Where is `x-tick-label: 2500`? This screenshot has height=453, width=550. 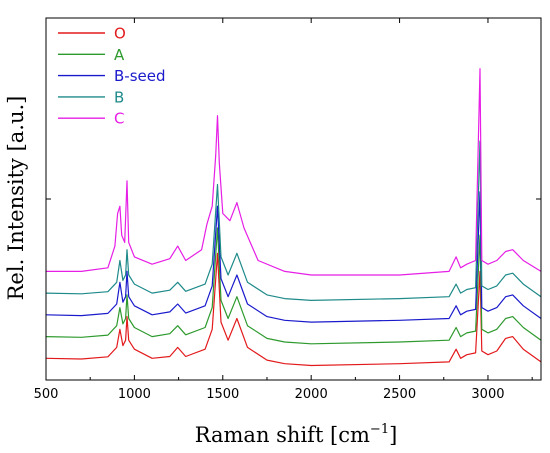
x-tick-label: 2500 is located at coordinates (399, 394).